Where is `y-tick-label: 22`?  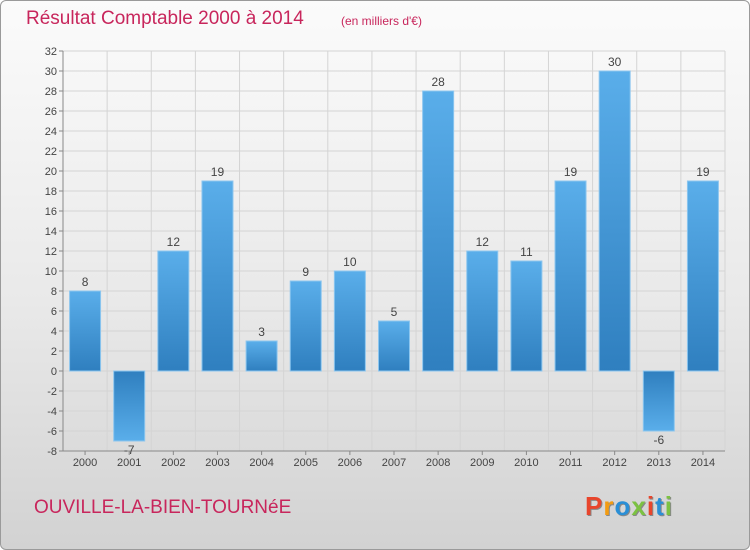
y-tick-label: 22 is located at coordinates (51, 152).